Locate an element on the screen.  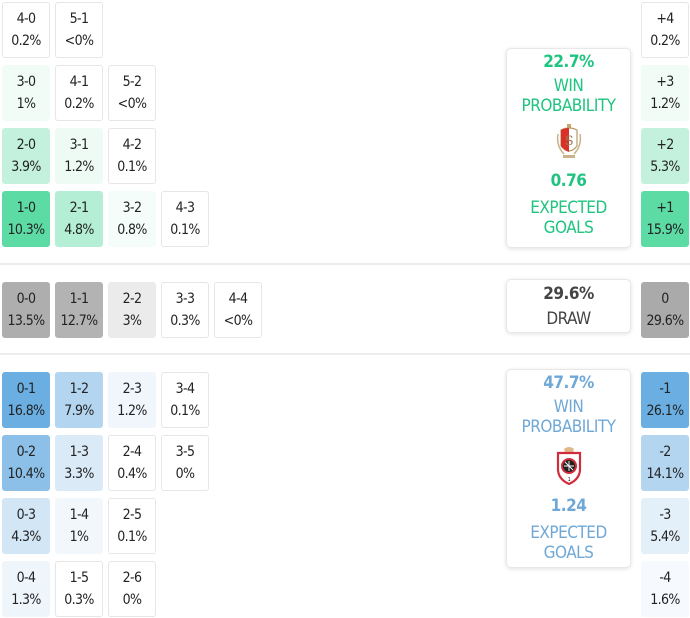
score-label: 4-1 is located at coordinates (79, 82).